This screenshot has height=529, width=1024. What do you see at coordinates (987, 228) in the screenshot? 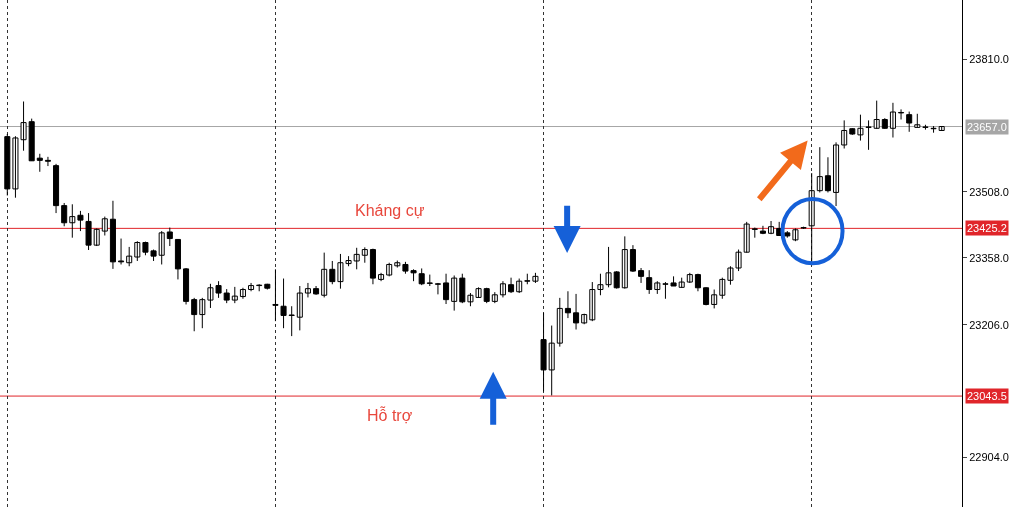
I see `ref-line-label: 23425.2` at bounding box center [987, 228].